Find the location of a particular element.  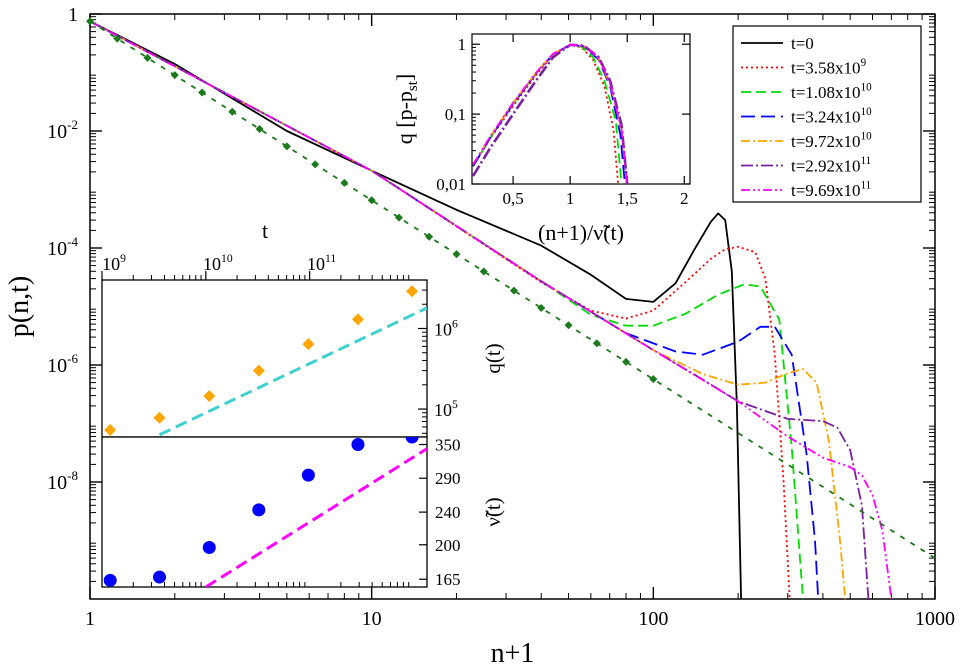

inset-q-top-tick-label: 109 is located at coordinates (114, 263).